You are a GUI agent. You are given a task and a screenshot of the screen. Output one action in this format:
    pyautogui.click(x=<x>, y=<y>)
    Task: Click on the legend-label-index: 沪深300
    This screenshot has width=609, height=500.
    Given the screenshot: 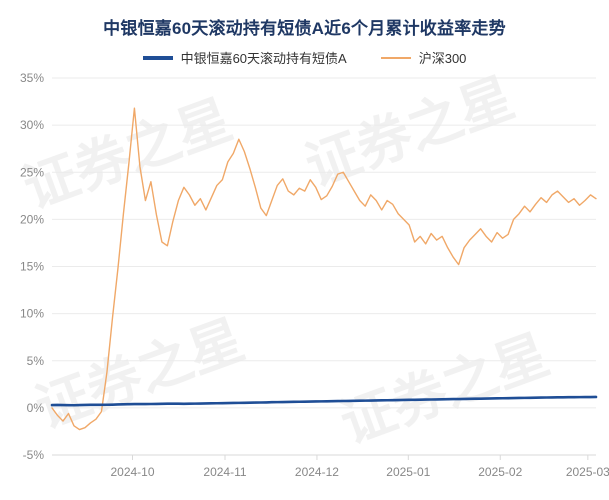 What is the action you would take?
    pyautogui.click(x=442, y=58)
    